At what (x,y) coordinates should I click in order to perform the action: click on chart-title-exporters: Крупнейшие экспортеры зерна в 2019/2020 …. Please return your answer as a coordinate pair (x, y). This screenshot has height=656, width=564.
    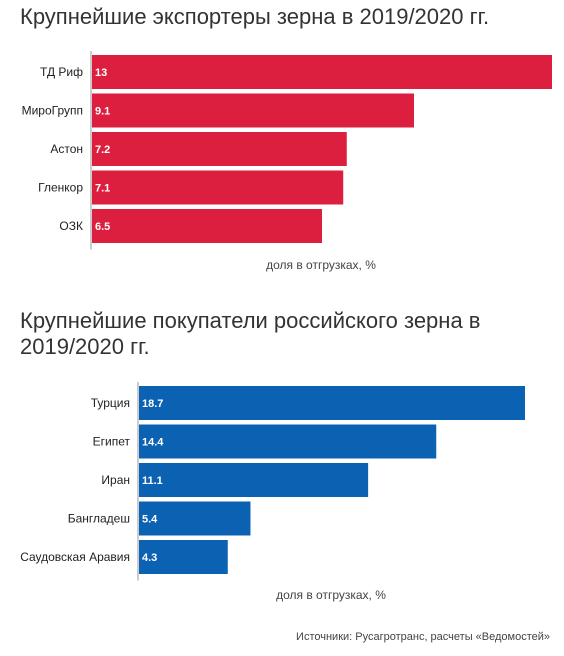
    Looking at the image, I should click on (255, 16).